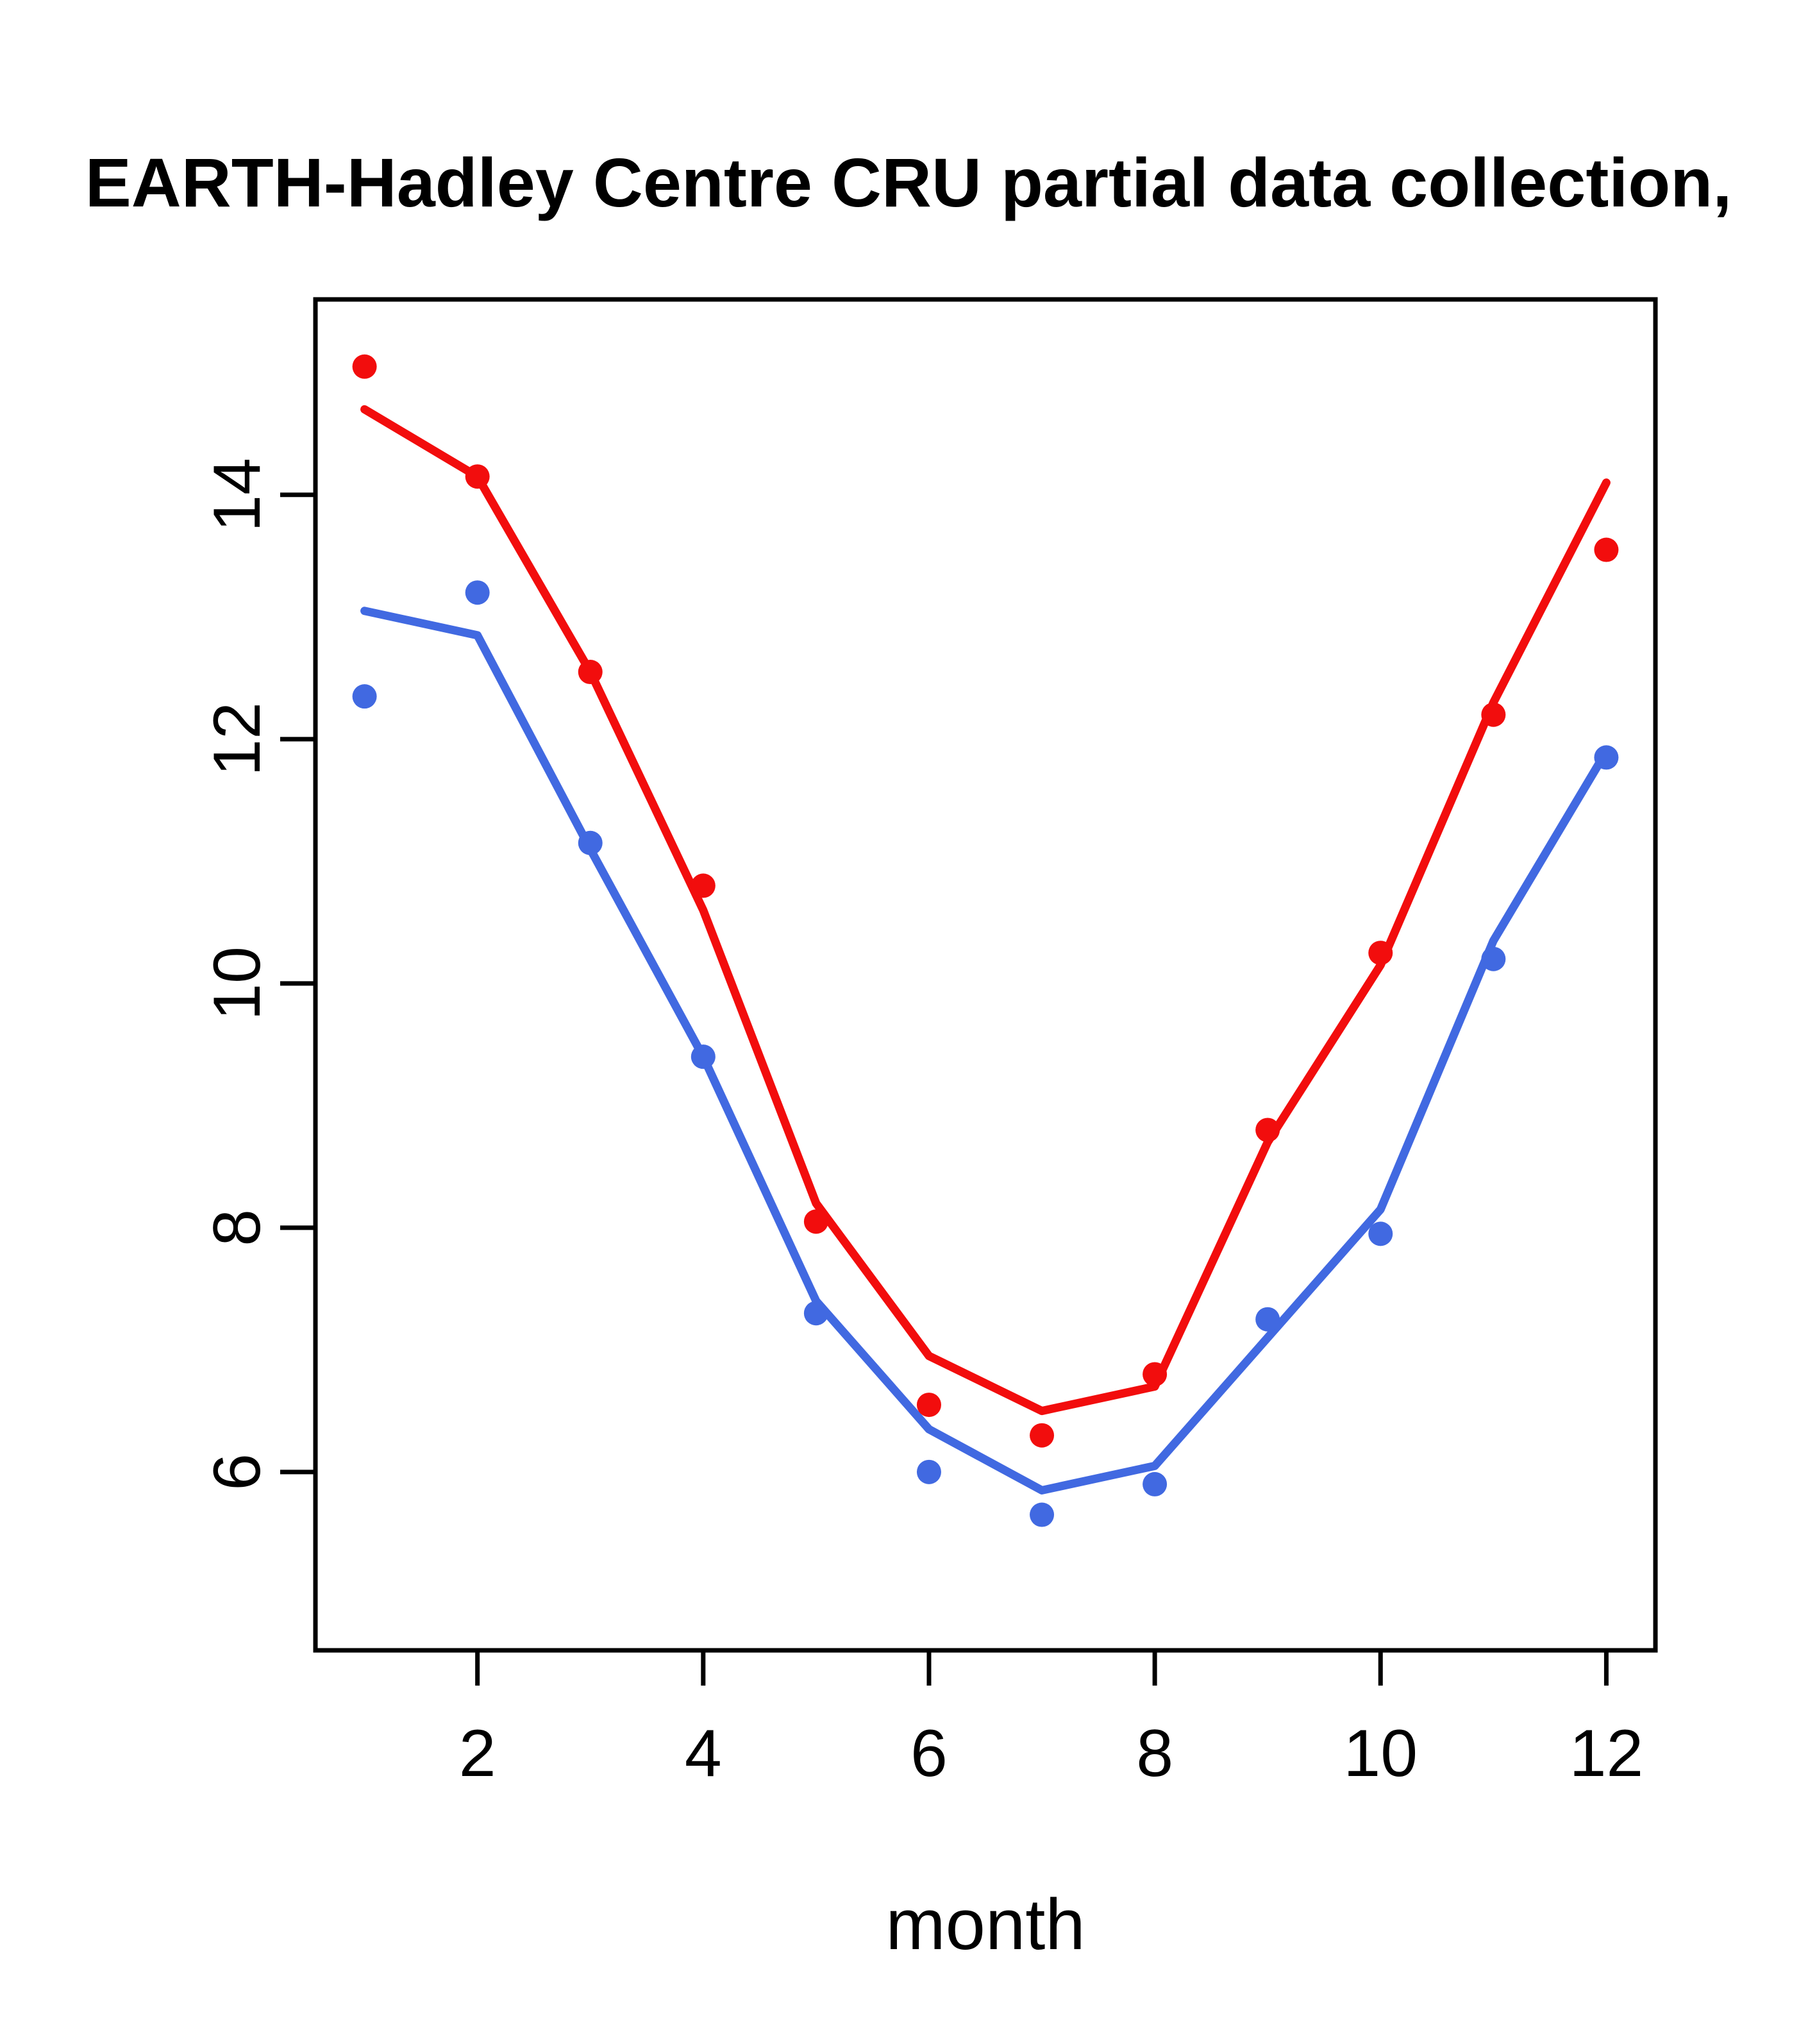  Describe the element at coordinates (237, 1472) in the screenshot. I see `y-tick-label: 6` at that location.